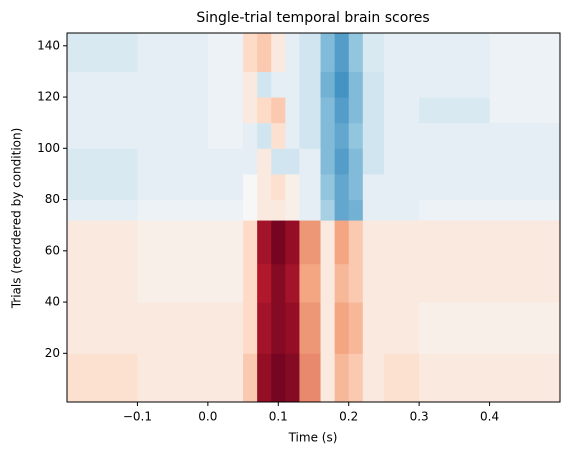  I want to click on x-tick-label: 0.3, so click(419, 417).